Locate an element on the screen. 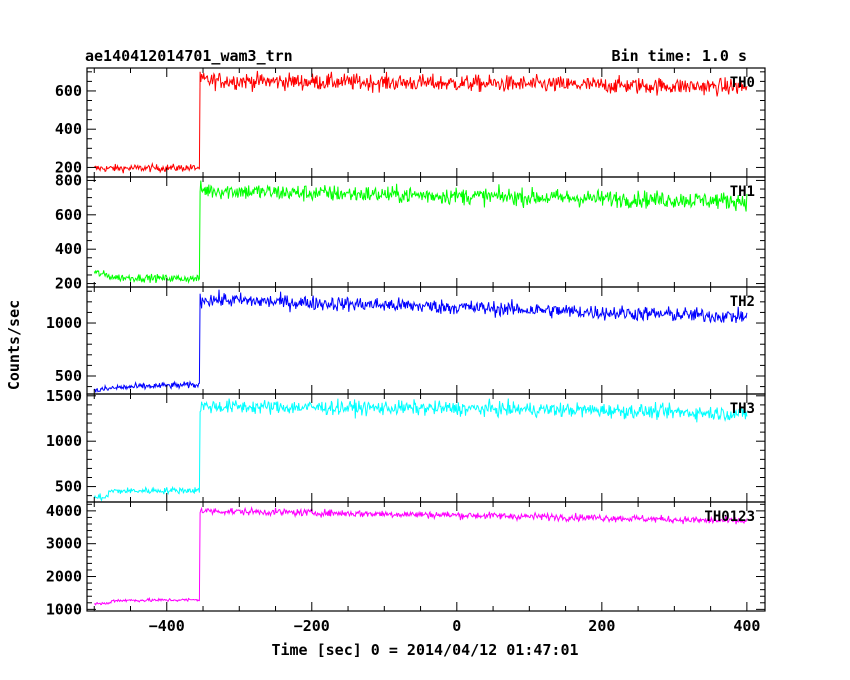 Image resolution: width=850 pixels, height=680 pixels. panel-label-th1: TH1 is located at coordinates (742, 192).